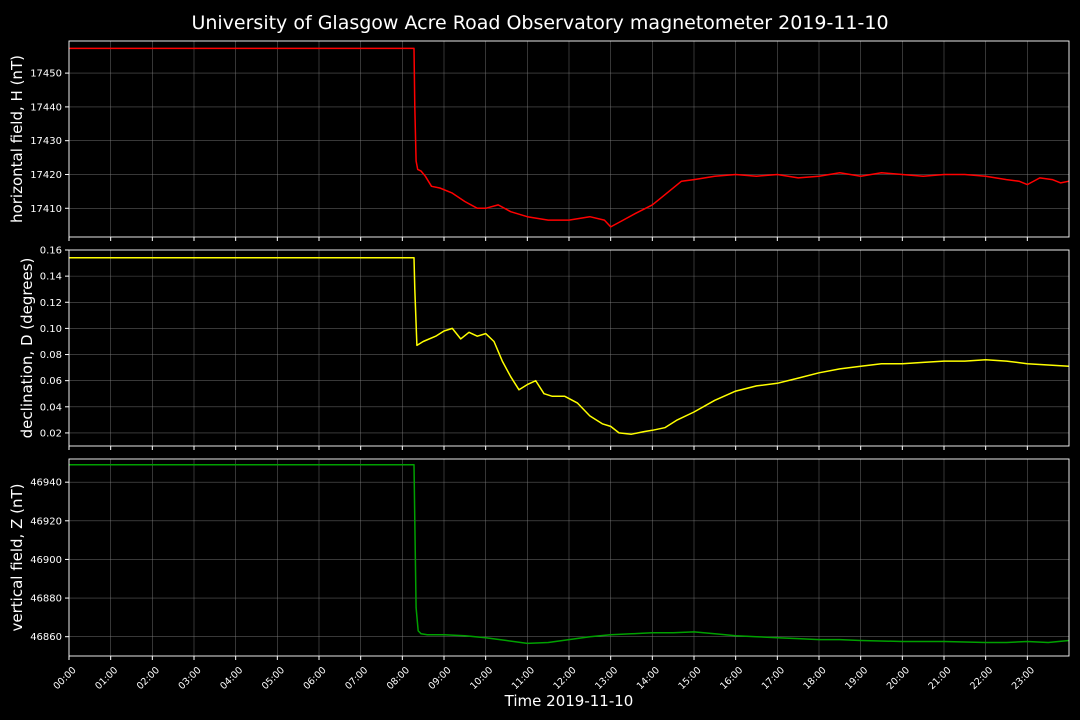  I want to click on y-tick-label: 0.10, so click(51, 329).